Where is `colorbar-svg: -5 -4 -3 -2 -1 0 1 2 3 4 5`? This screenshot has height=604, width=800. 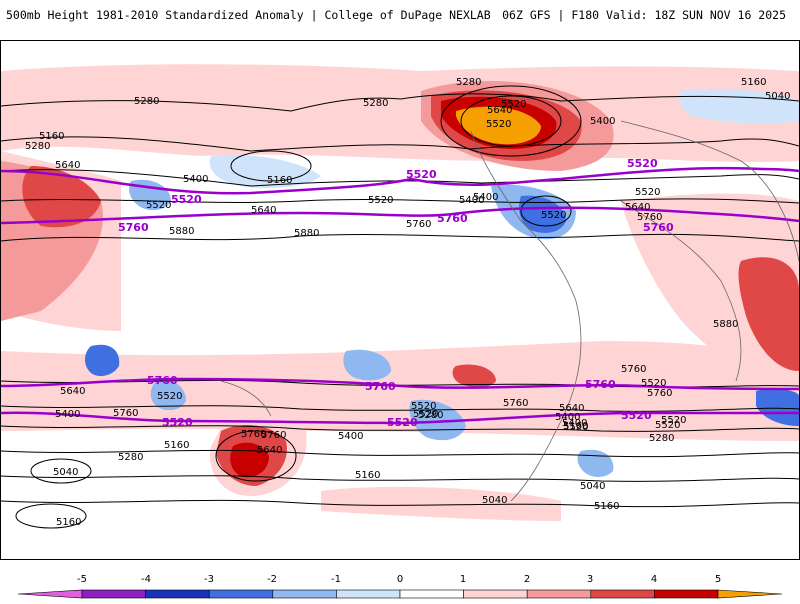
colorbar-svg: -5 -4 -3 -2 -1 0 1 2 3 4 5 is located at coordinates (400, 586).